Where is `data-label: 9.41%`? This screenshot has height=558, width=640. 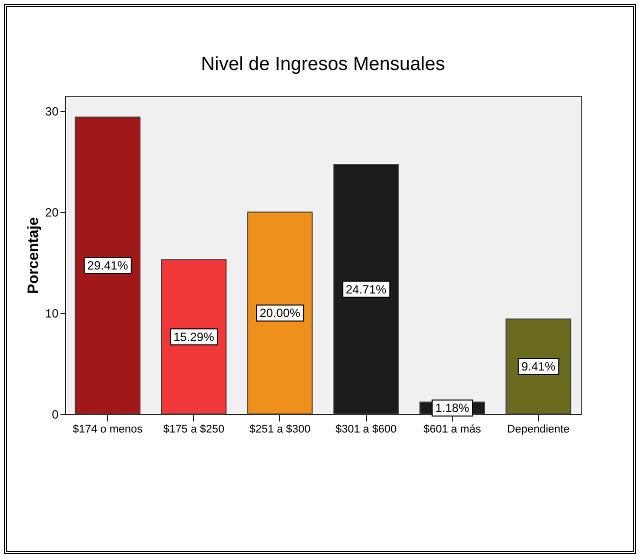 data-label: 9.41% is located at coordinates (538, 367).